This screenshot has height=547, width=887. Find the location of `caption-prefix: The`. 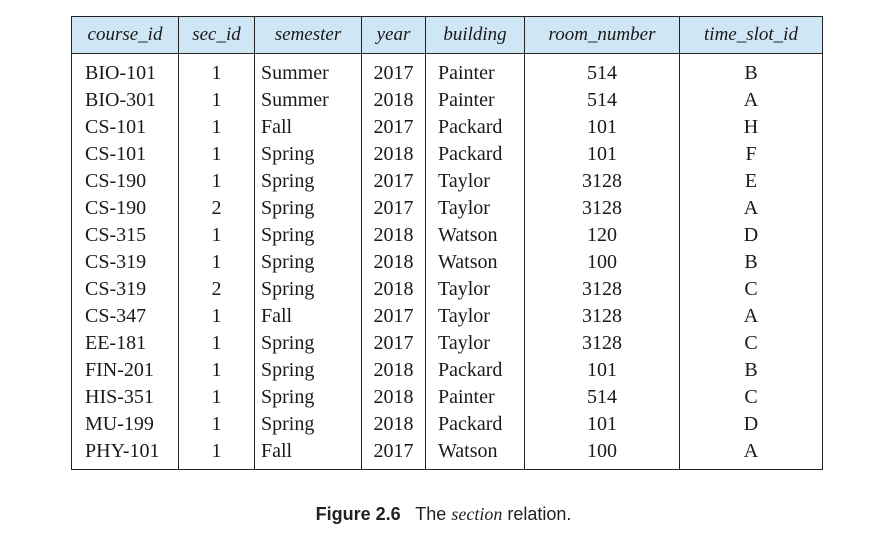

caption-prefix: The is located at coordinates (431, 514).